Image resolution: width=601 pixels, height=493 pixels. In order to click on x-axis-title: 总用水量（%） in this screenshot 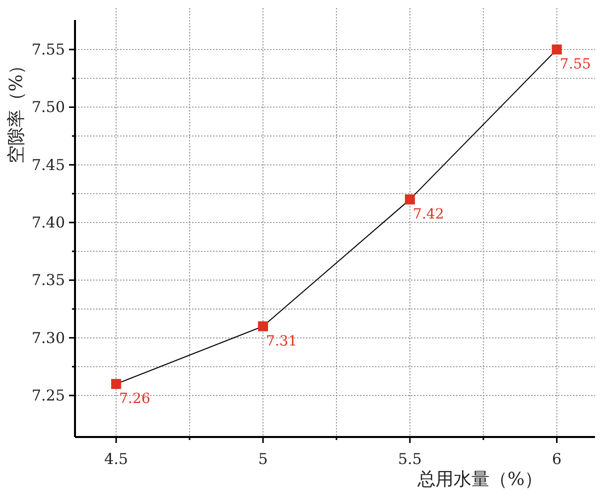, I will do `click(479, 479)`.